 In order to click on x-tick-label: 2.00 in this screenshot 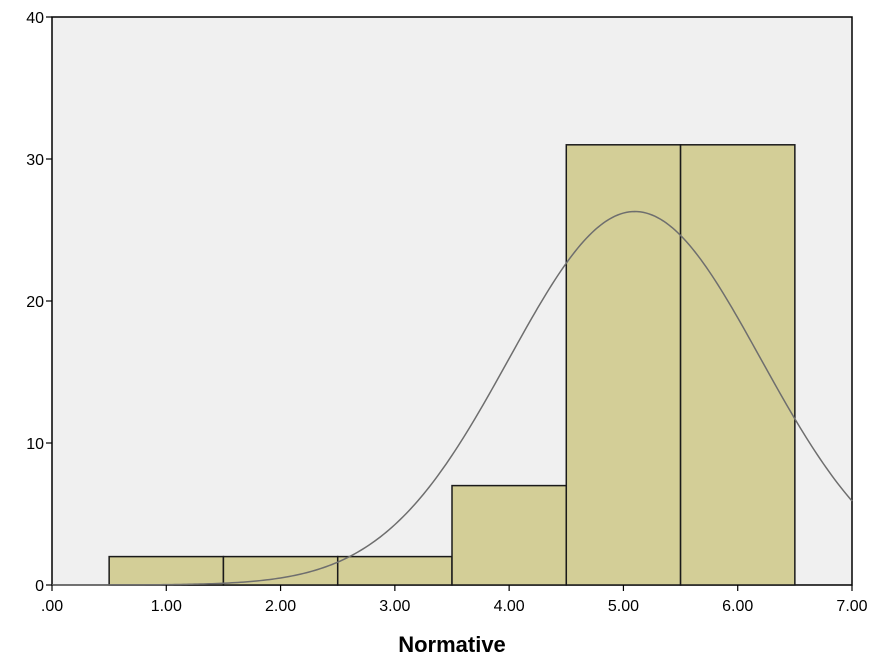, I will do `click(280, 606)`.